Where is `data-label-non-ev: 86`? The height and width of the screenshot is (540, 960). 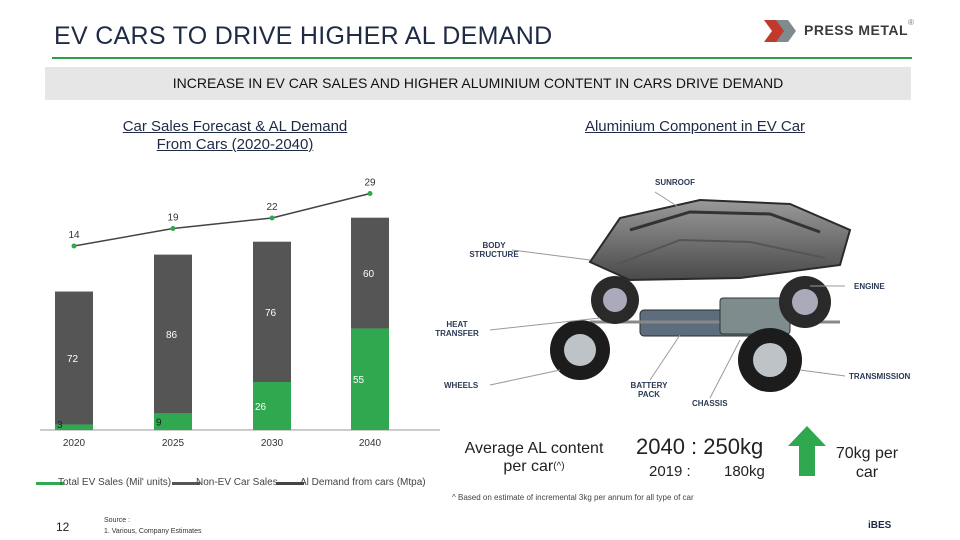 data-label-non-ev: 86 is located at coordinates (172, 335).